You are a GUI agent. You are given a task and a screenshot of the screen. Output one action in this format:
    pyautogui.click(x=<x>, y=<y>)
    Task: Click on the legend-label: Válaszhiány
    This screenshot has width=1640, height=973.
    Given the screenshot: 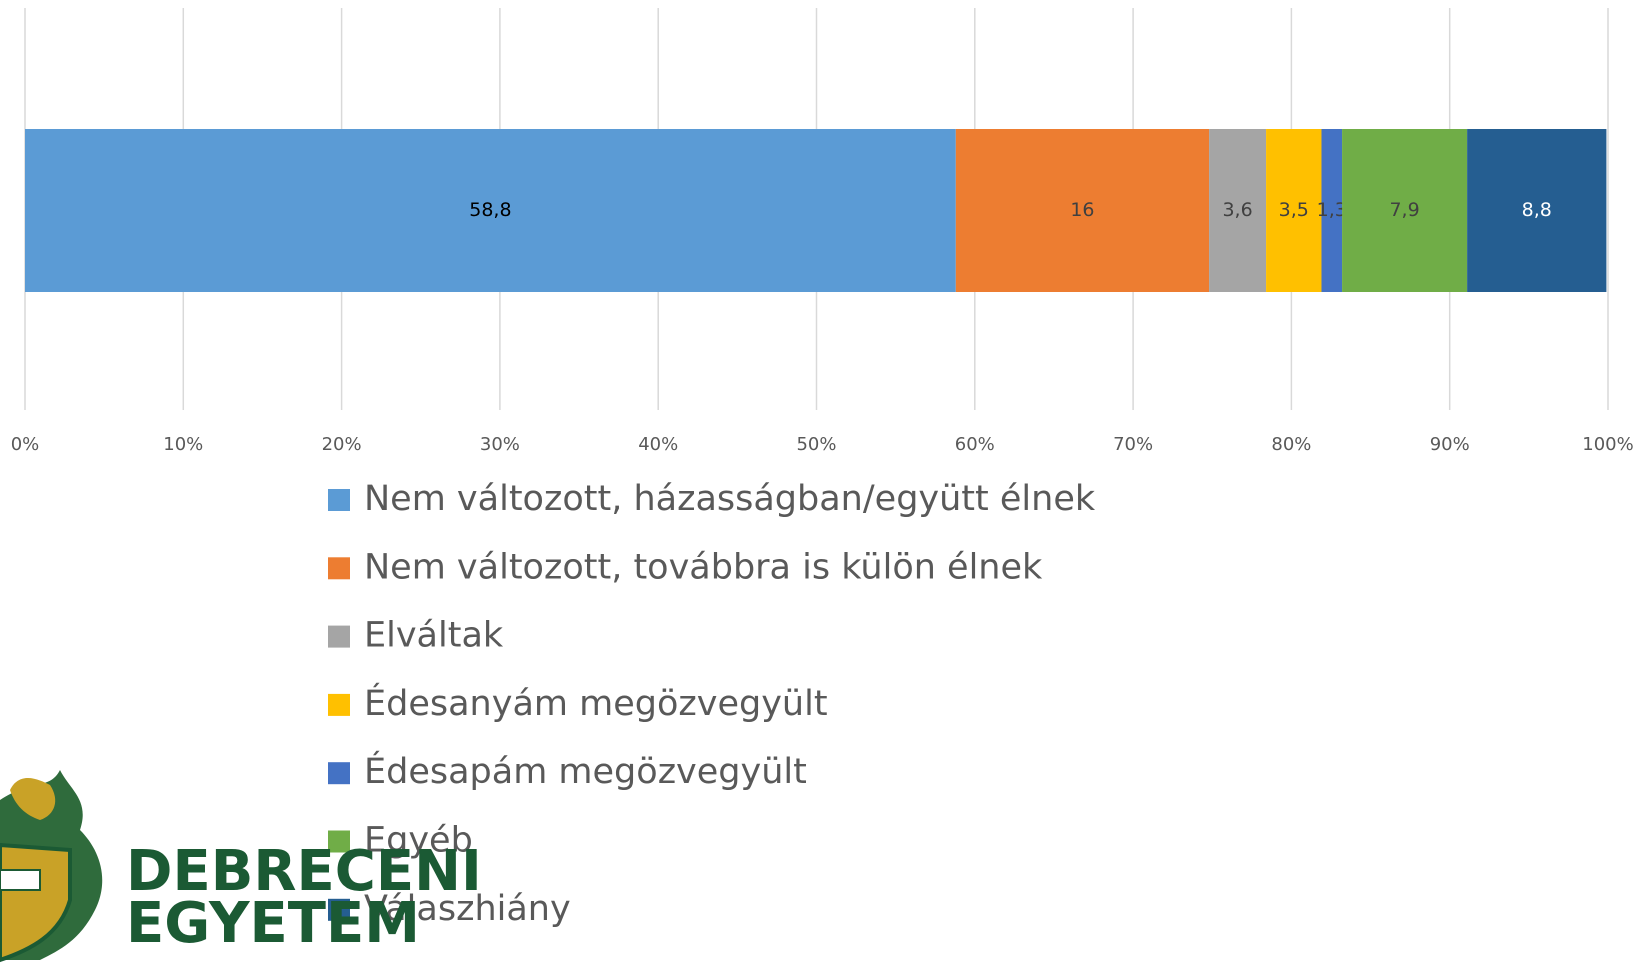 What is the action you would take?
    pyautogui.click(x=467, y=909)
    